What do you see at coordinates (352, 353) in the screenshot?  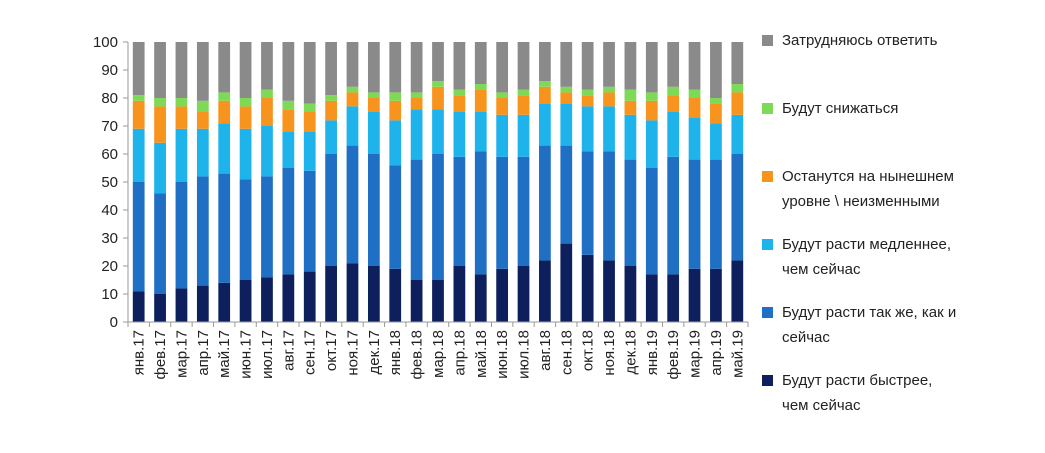 I see `x-tick-label: ноя.17` at bounding box center [352, 353].